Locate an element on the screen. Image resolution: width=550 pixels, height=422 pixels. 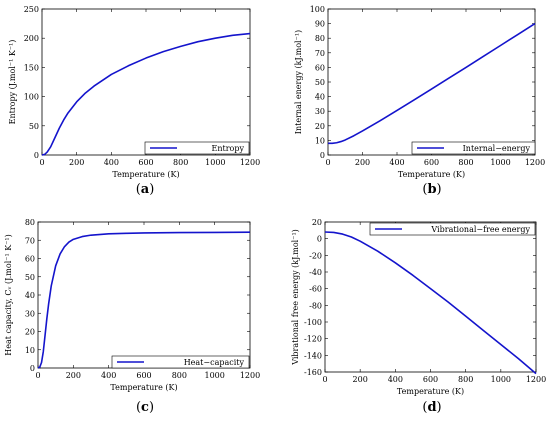
legend-label: Entropy is located at coordinates (228, 148).